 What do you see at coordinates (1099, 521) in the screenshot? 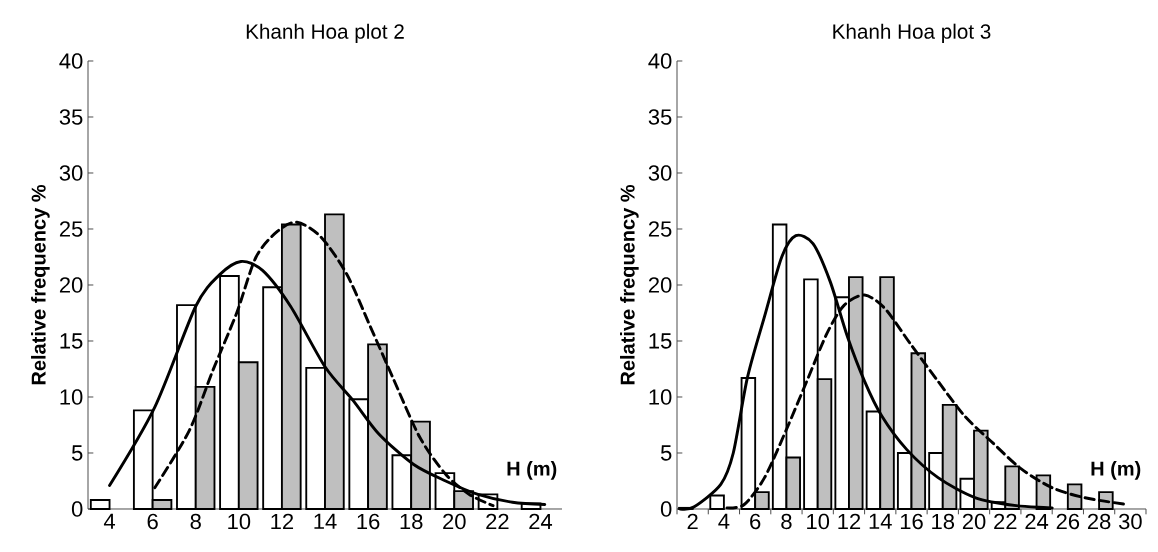
I see `x-tick-label: 28` at bounding box center [1099, 521].